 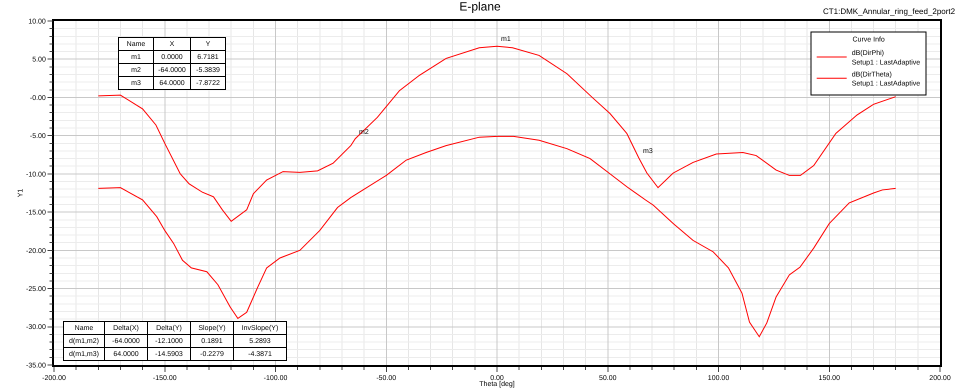 What do you see at coordinates (480, 7) in the screenshot?
I see `chart-title: E-plane` at bounding box center [480, 7].